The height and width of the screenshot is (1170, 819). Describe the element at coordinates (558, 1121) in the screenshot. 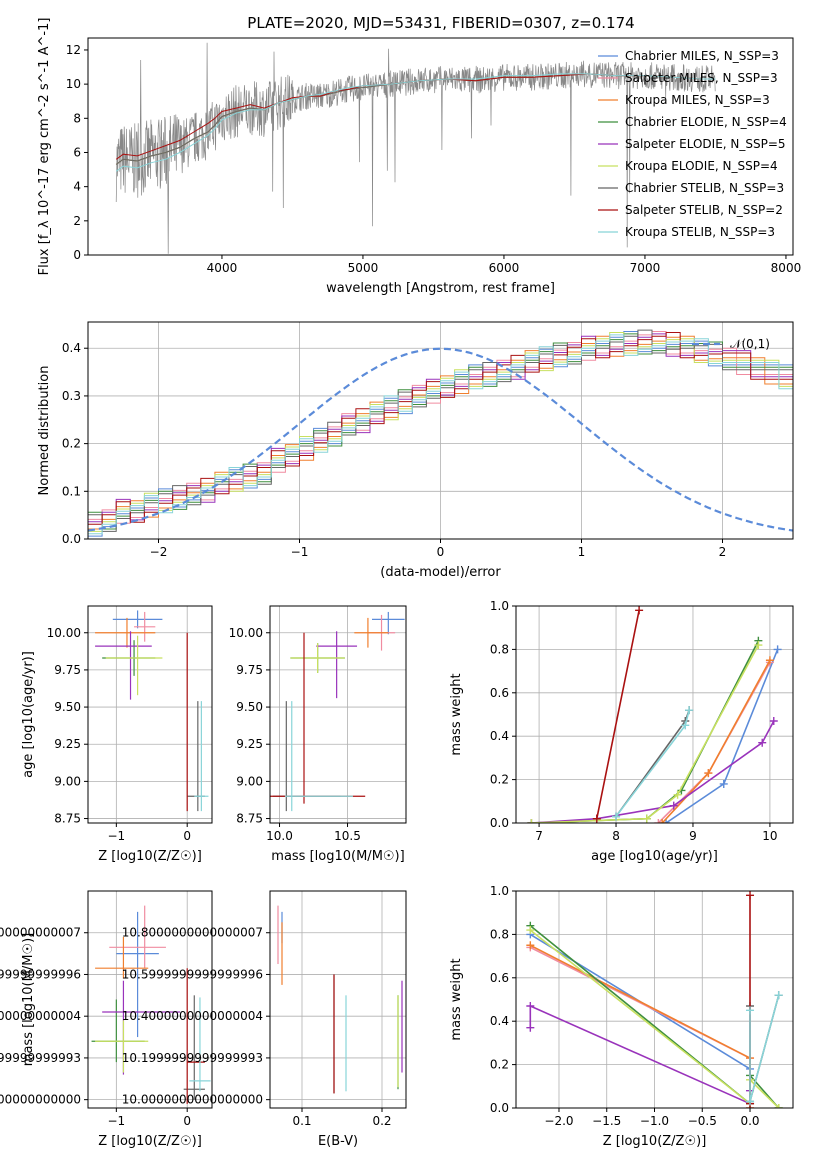

I see `x-tick-label: −2.0` at that location.